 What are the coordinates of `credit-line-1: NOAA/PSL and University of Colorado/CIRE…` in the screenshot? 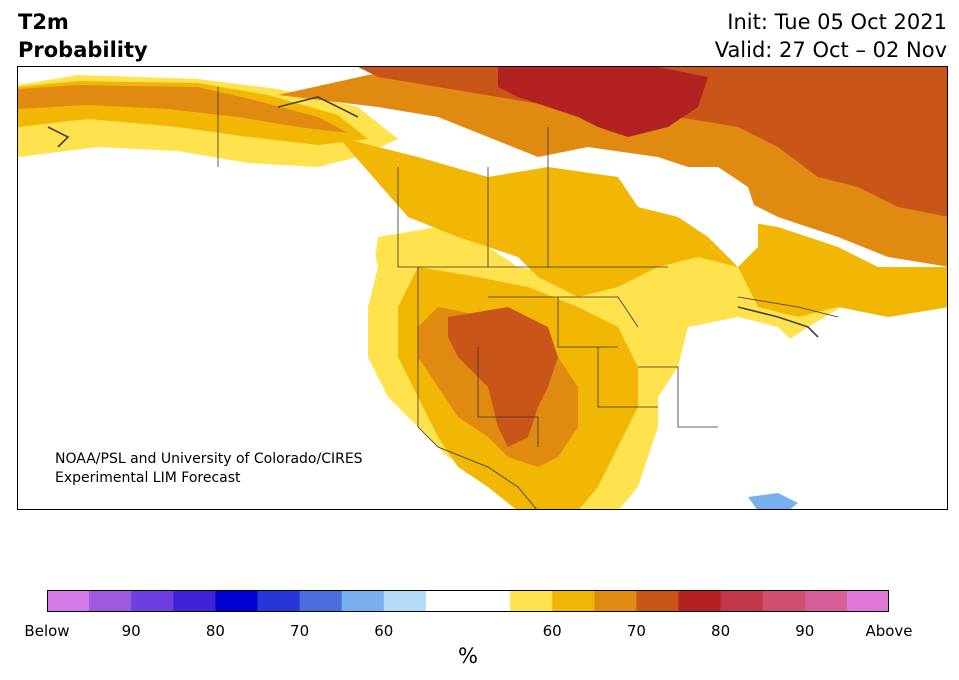 It's located at (209, 459).